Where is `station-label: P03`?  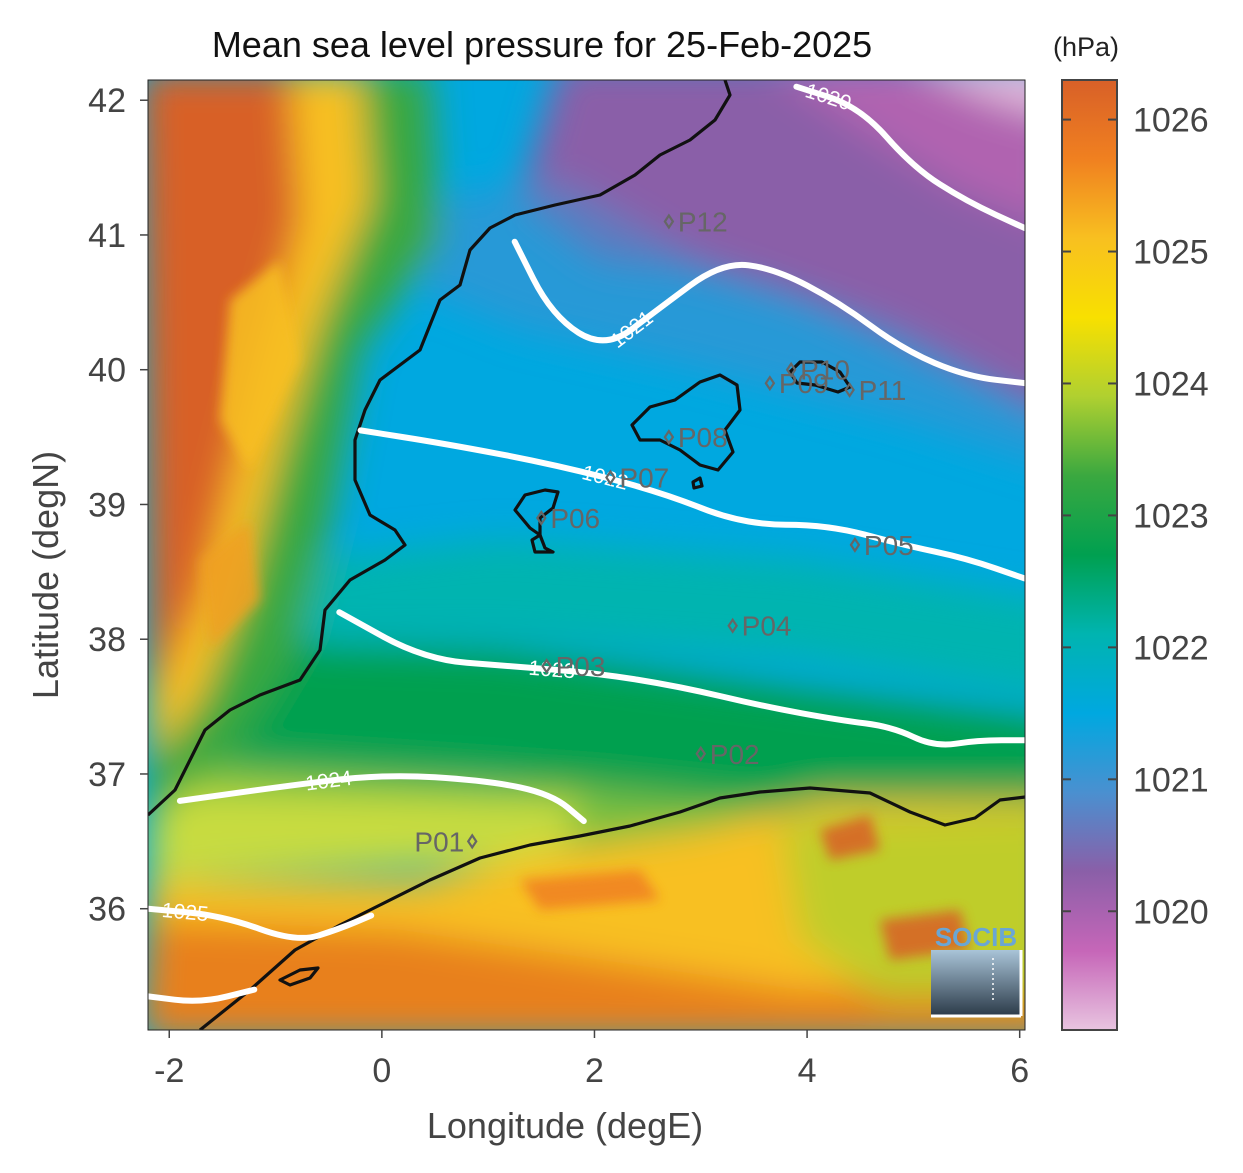 station-label: P03 is located at coordinates (581, 666).